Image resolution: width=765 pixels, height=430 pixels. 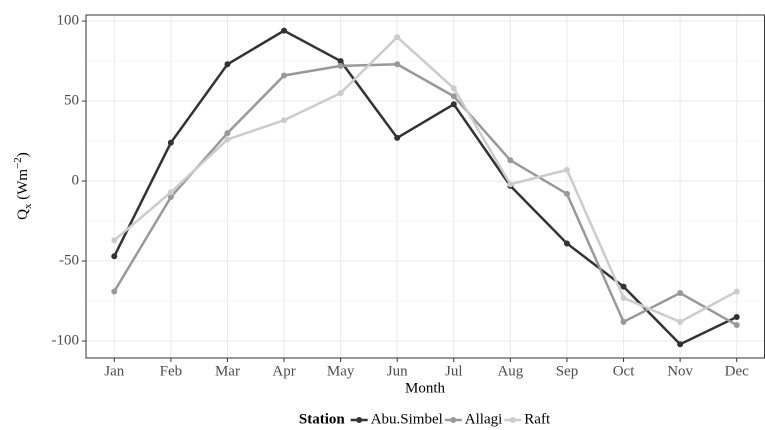 I want to click on x-tick-label: Dec, so click(x=737, y=371).